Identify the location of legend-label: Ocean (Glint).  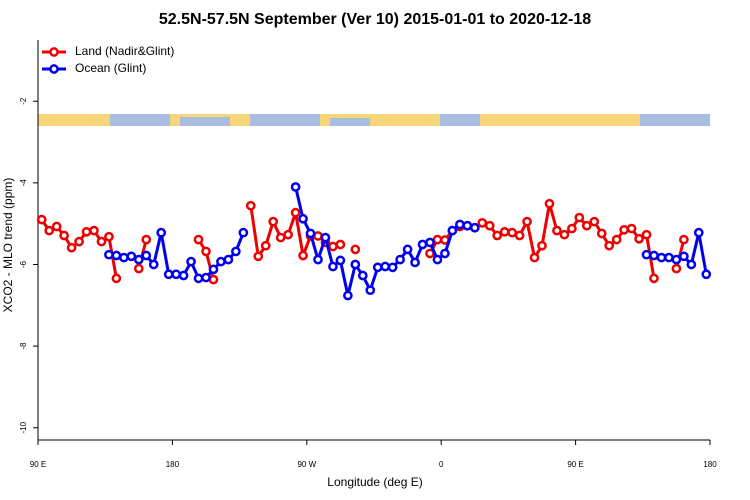
(110, 68).